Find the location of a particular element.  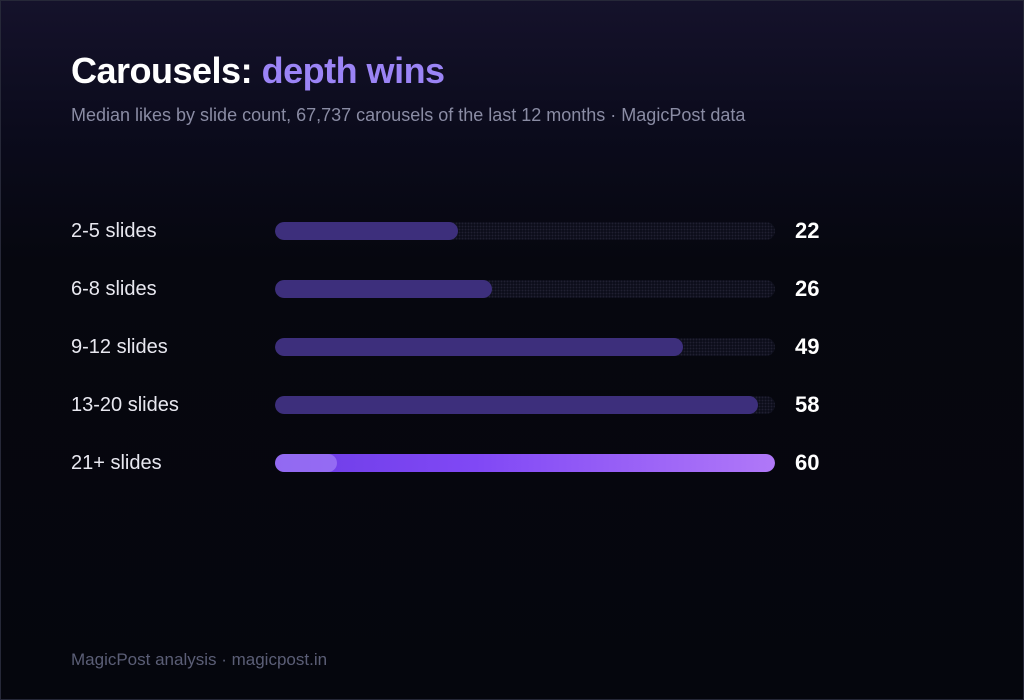

bar-value-label: 60 is located at coordinates (807, 462).